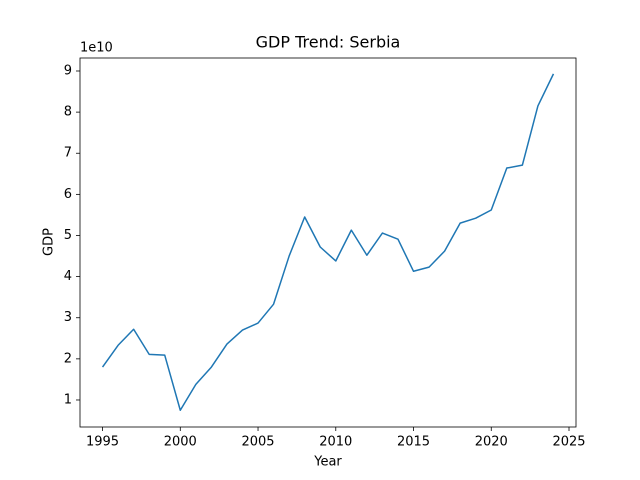 The image size is (640, 480). What do you see at coordinates (68, 358) in the screenshot?
I see `y-tick-label: 2` at bounding box center [68, 358].